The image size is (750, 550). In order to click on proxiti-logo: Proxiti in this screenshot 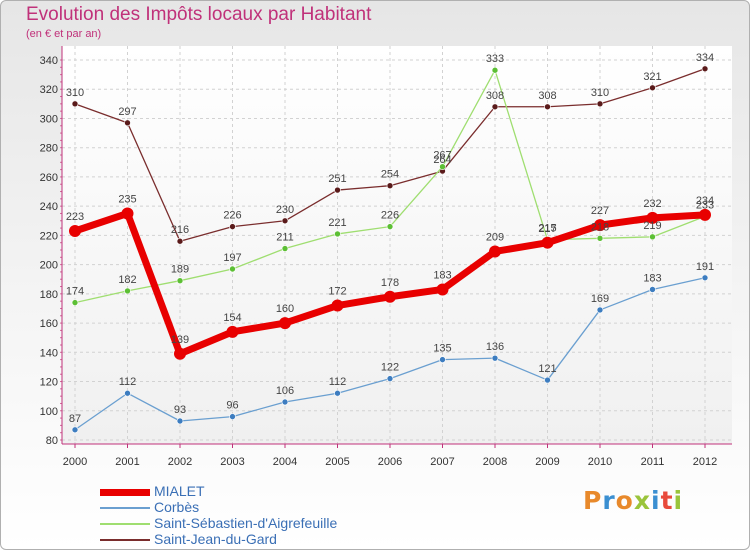, I will do `click(633, 500)`.